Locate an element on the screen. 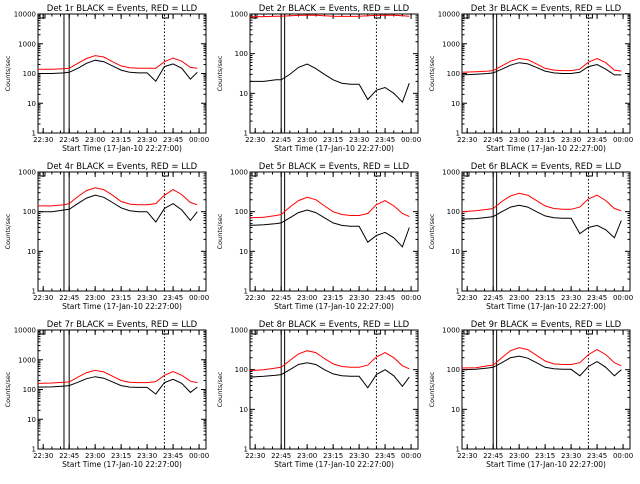 Image resolution: width=640 pixels, height=484 pixels. panel-title: Det 5r BLACK = Events, RED = LLD is located at coordinates (334, 167).